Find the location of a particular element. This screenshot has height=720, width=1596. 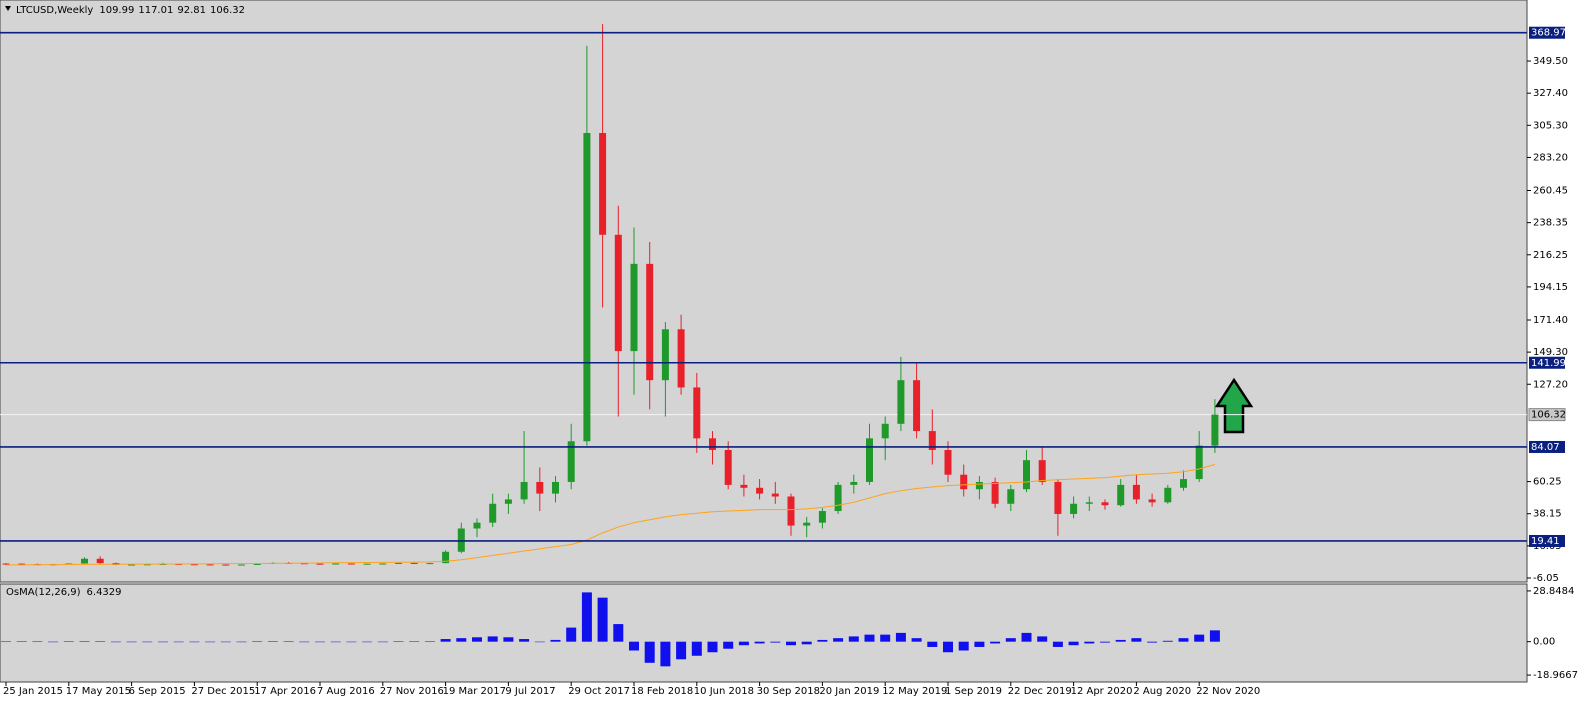

panel-title-value: 92.81 is located at coordinates (191, 10).